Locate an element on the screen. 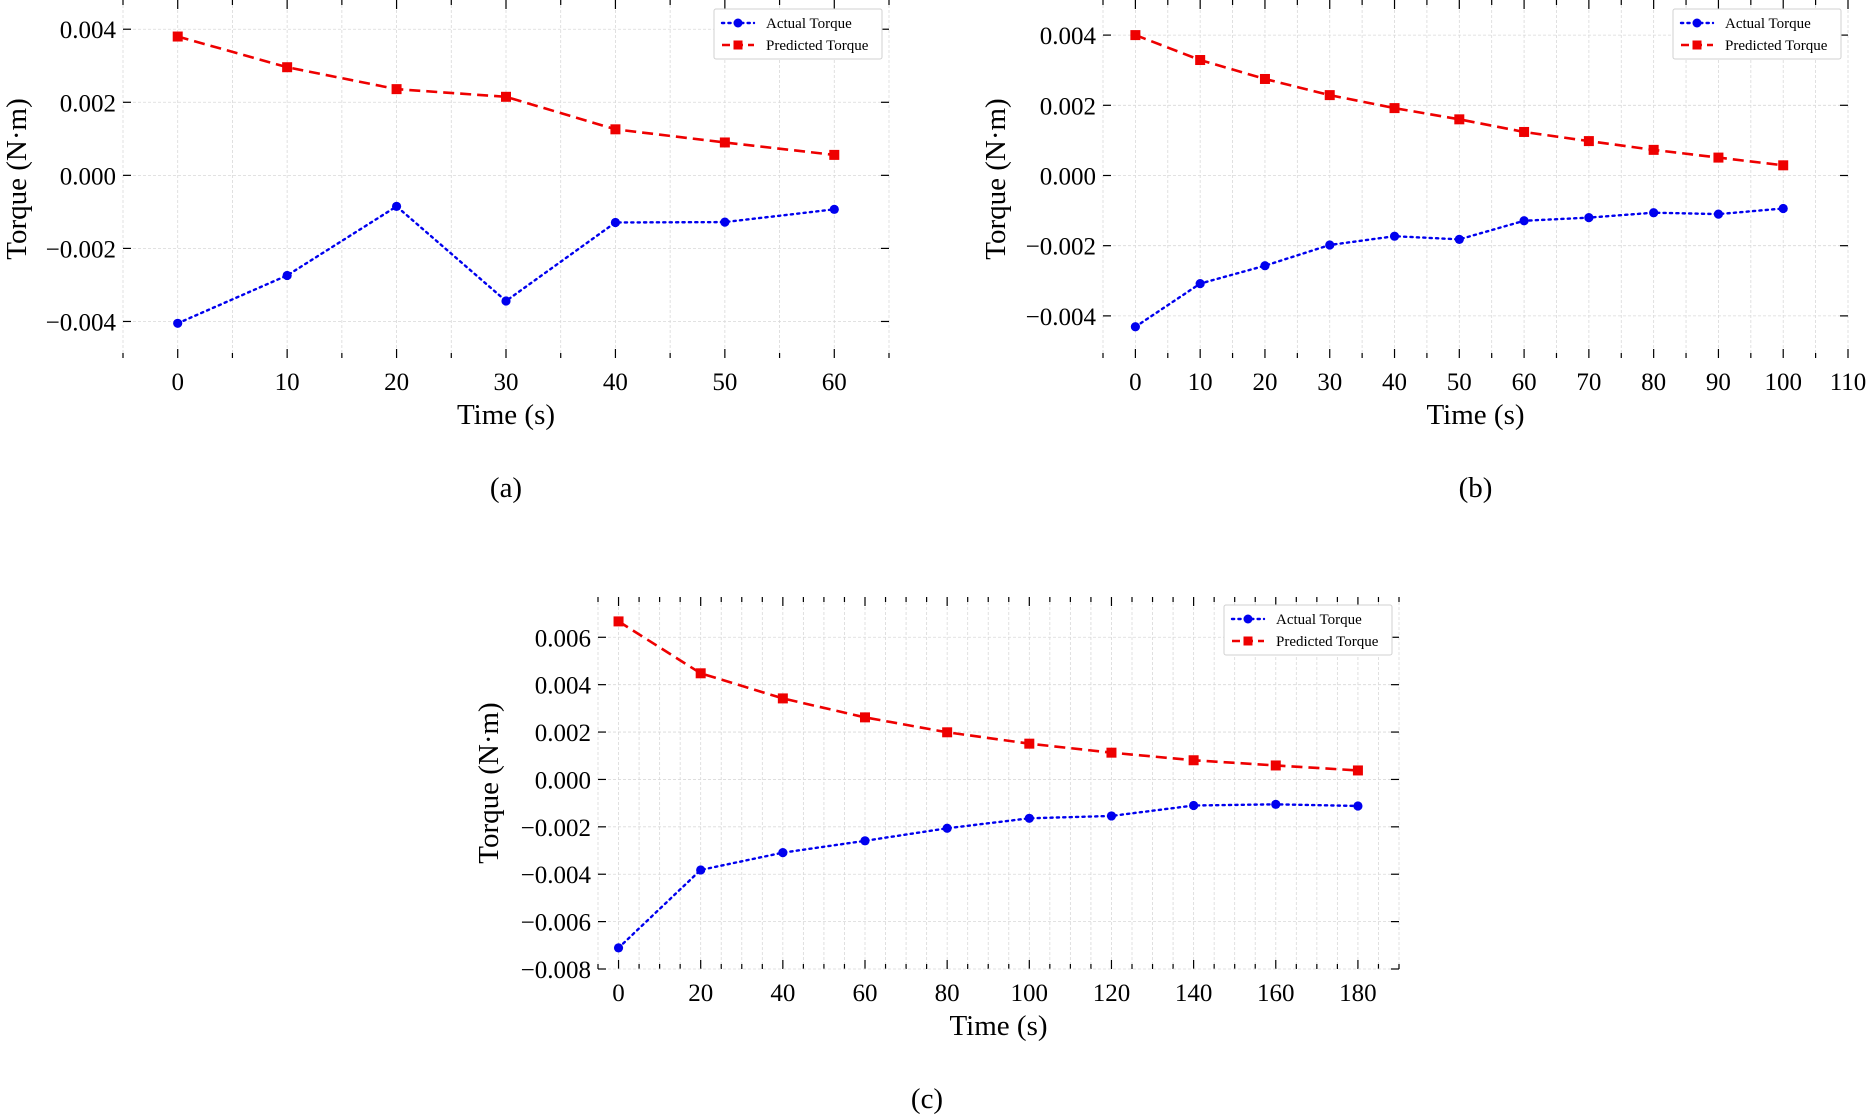  panel-caption: (a) is located at coordinates (506, 488).